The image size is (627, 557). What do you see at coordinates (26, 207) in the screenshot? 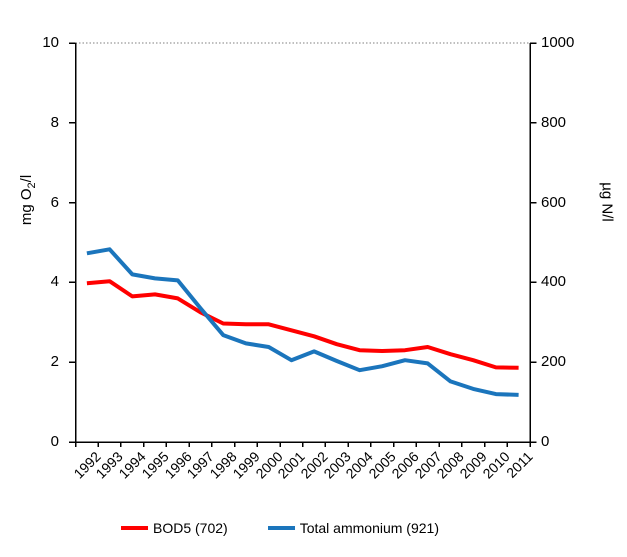
I see `left-axis-title-text: mg O` at bounding box center [26, 207].